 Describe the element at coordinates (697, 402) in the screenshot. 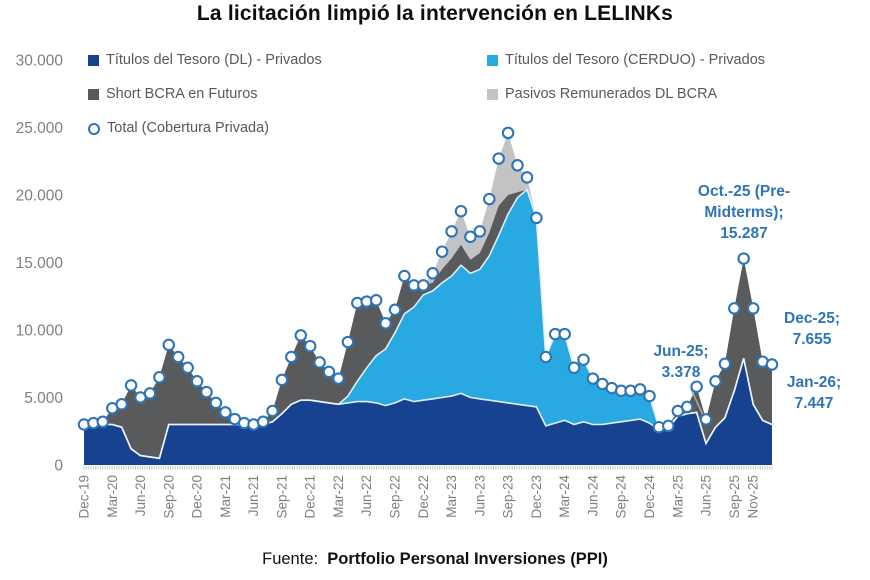

I see `annotation-leader-line` at that location.